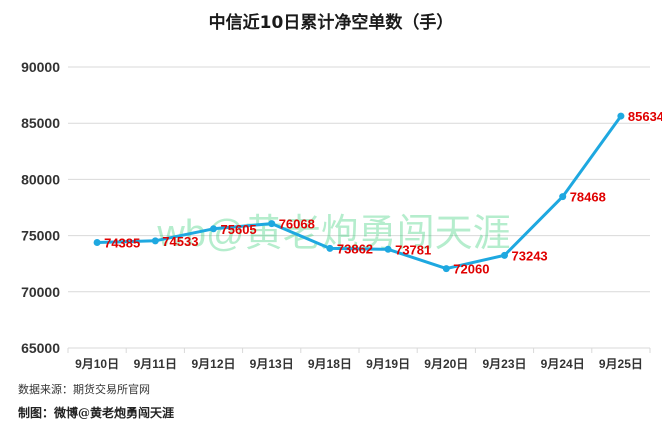  Describe the element at coordinates (645, 116) in the screenshot. I see `data-label: 85634` at that location.